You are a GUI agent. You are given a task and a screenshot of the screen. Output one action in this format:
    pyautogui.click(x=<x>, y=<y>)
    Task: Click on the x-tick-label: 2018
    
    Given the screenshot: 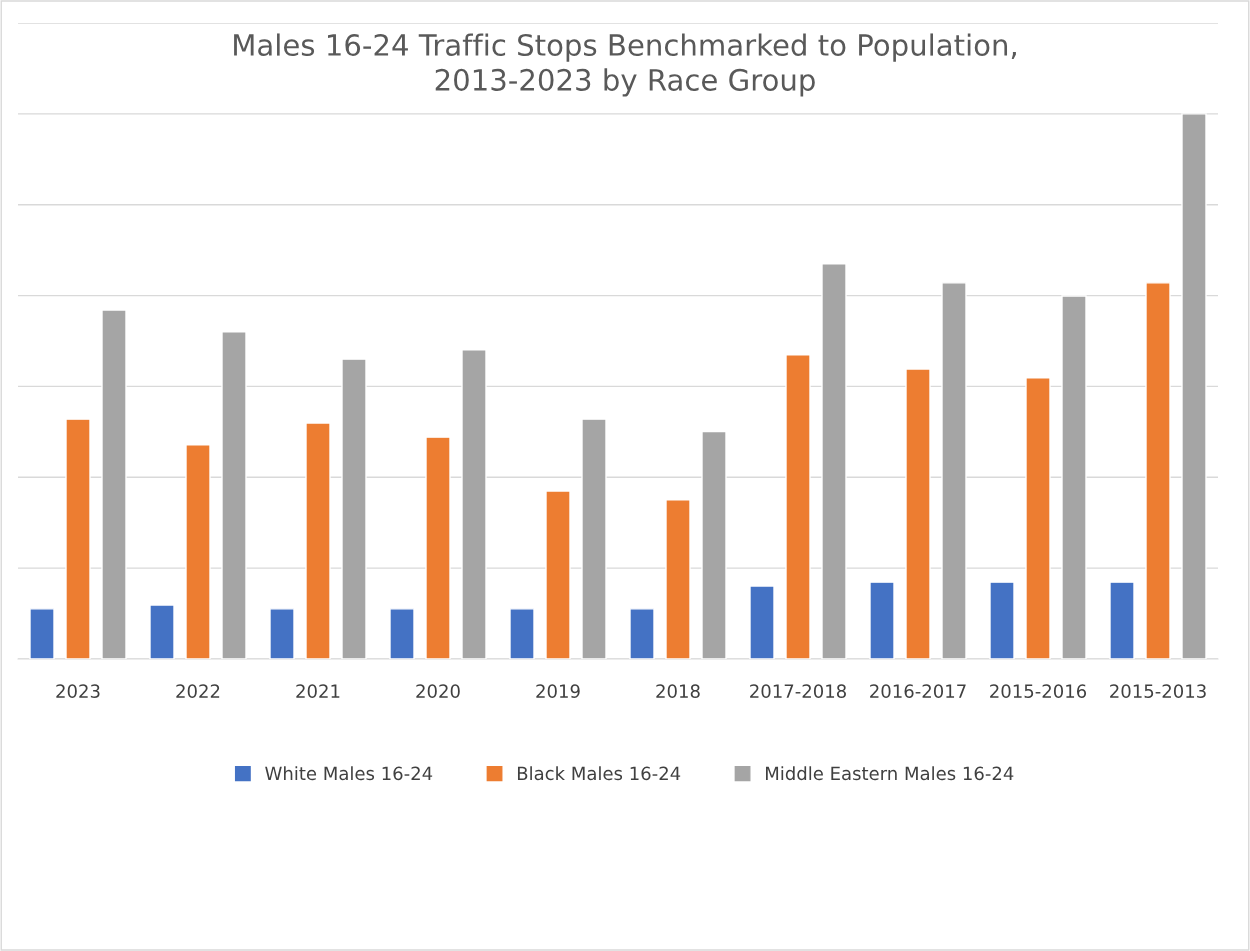 What is the action you would take?
    pyautogui.click(x=678, y=691)
    